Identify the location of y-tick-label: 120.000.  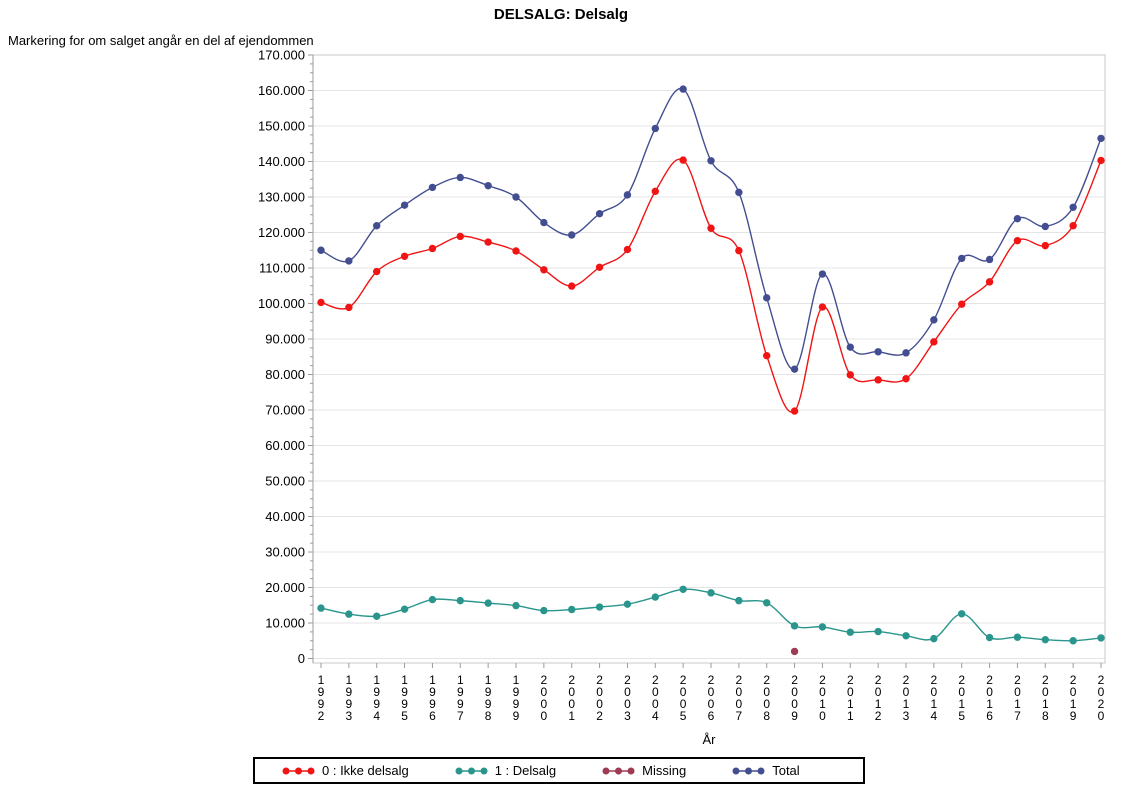
(281, 232).